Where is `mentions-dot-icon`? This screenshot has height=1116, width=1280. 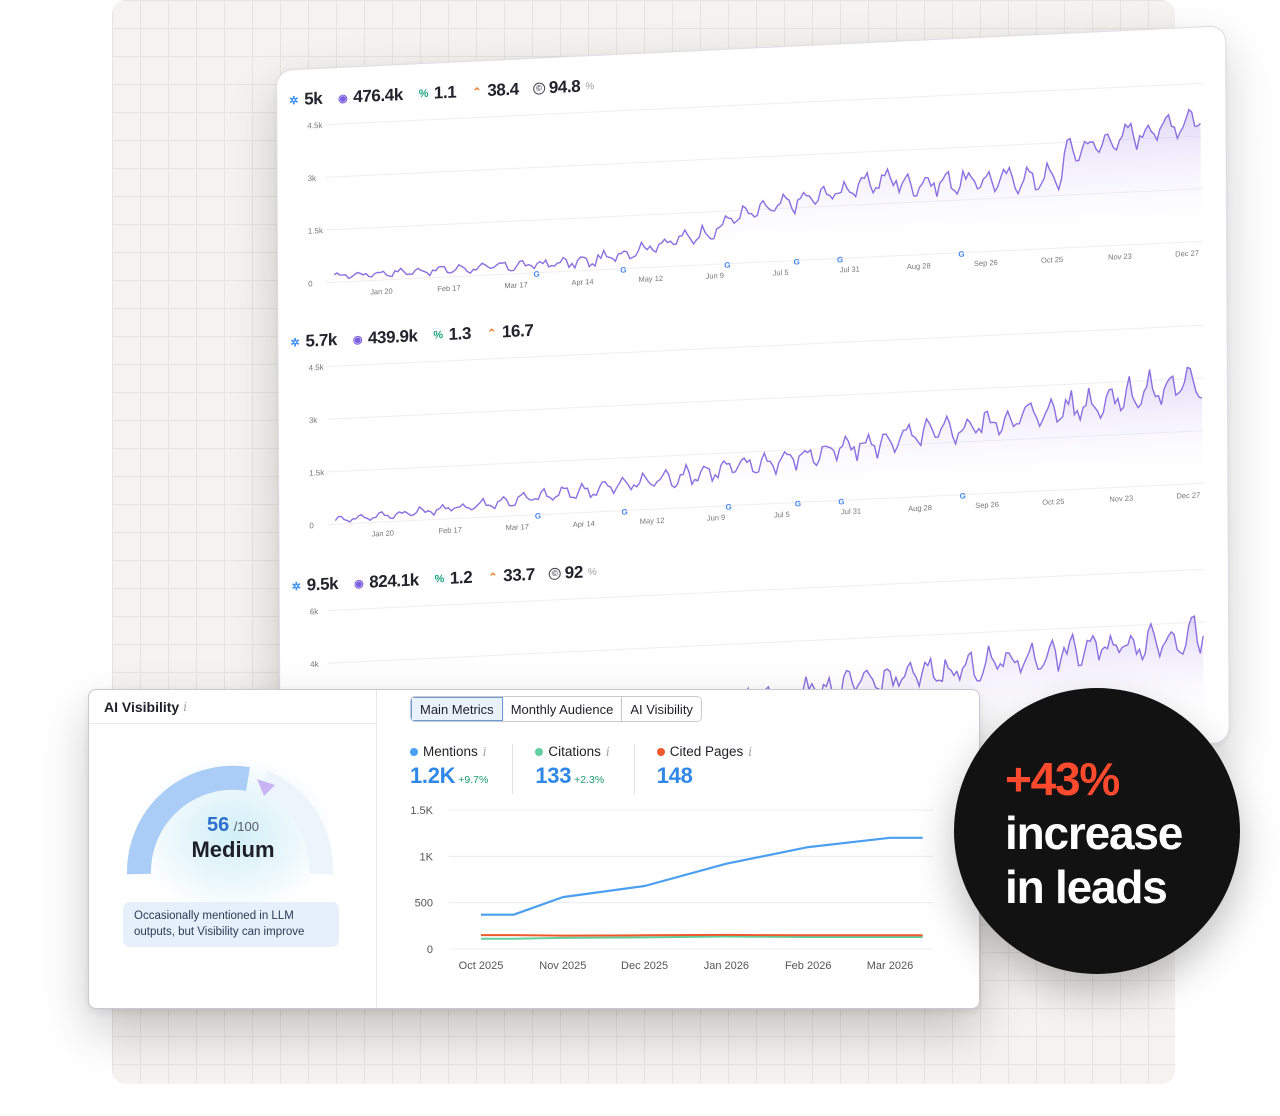
mentions-dot-icon is located at coordinates (414, 751).